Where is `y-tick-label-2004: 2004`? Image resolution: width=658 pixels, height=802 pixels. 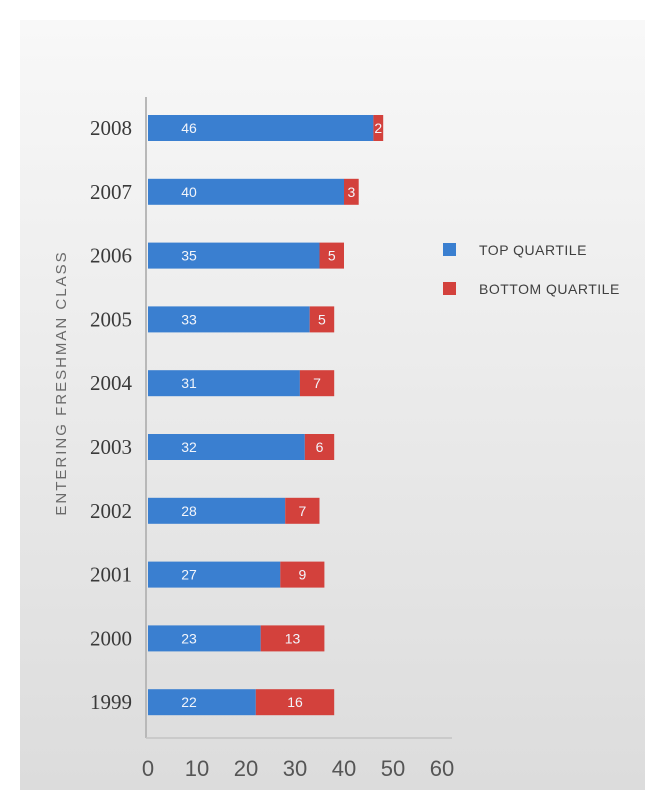 y-tick-label-2004: 2004 is located at coordinates (111, 383).